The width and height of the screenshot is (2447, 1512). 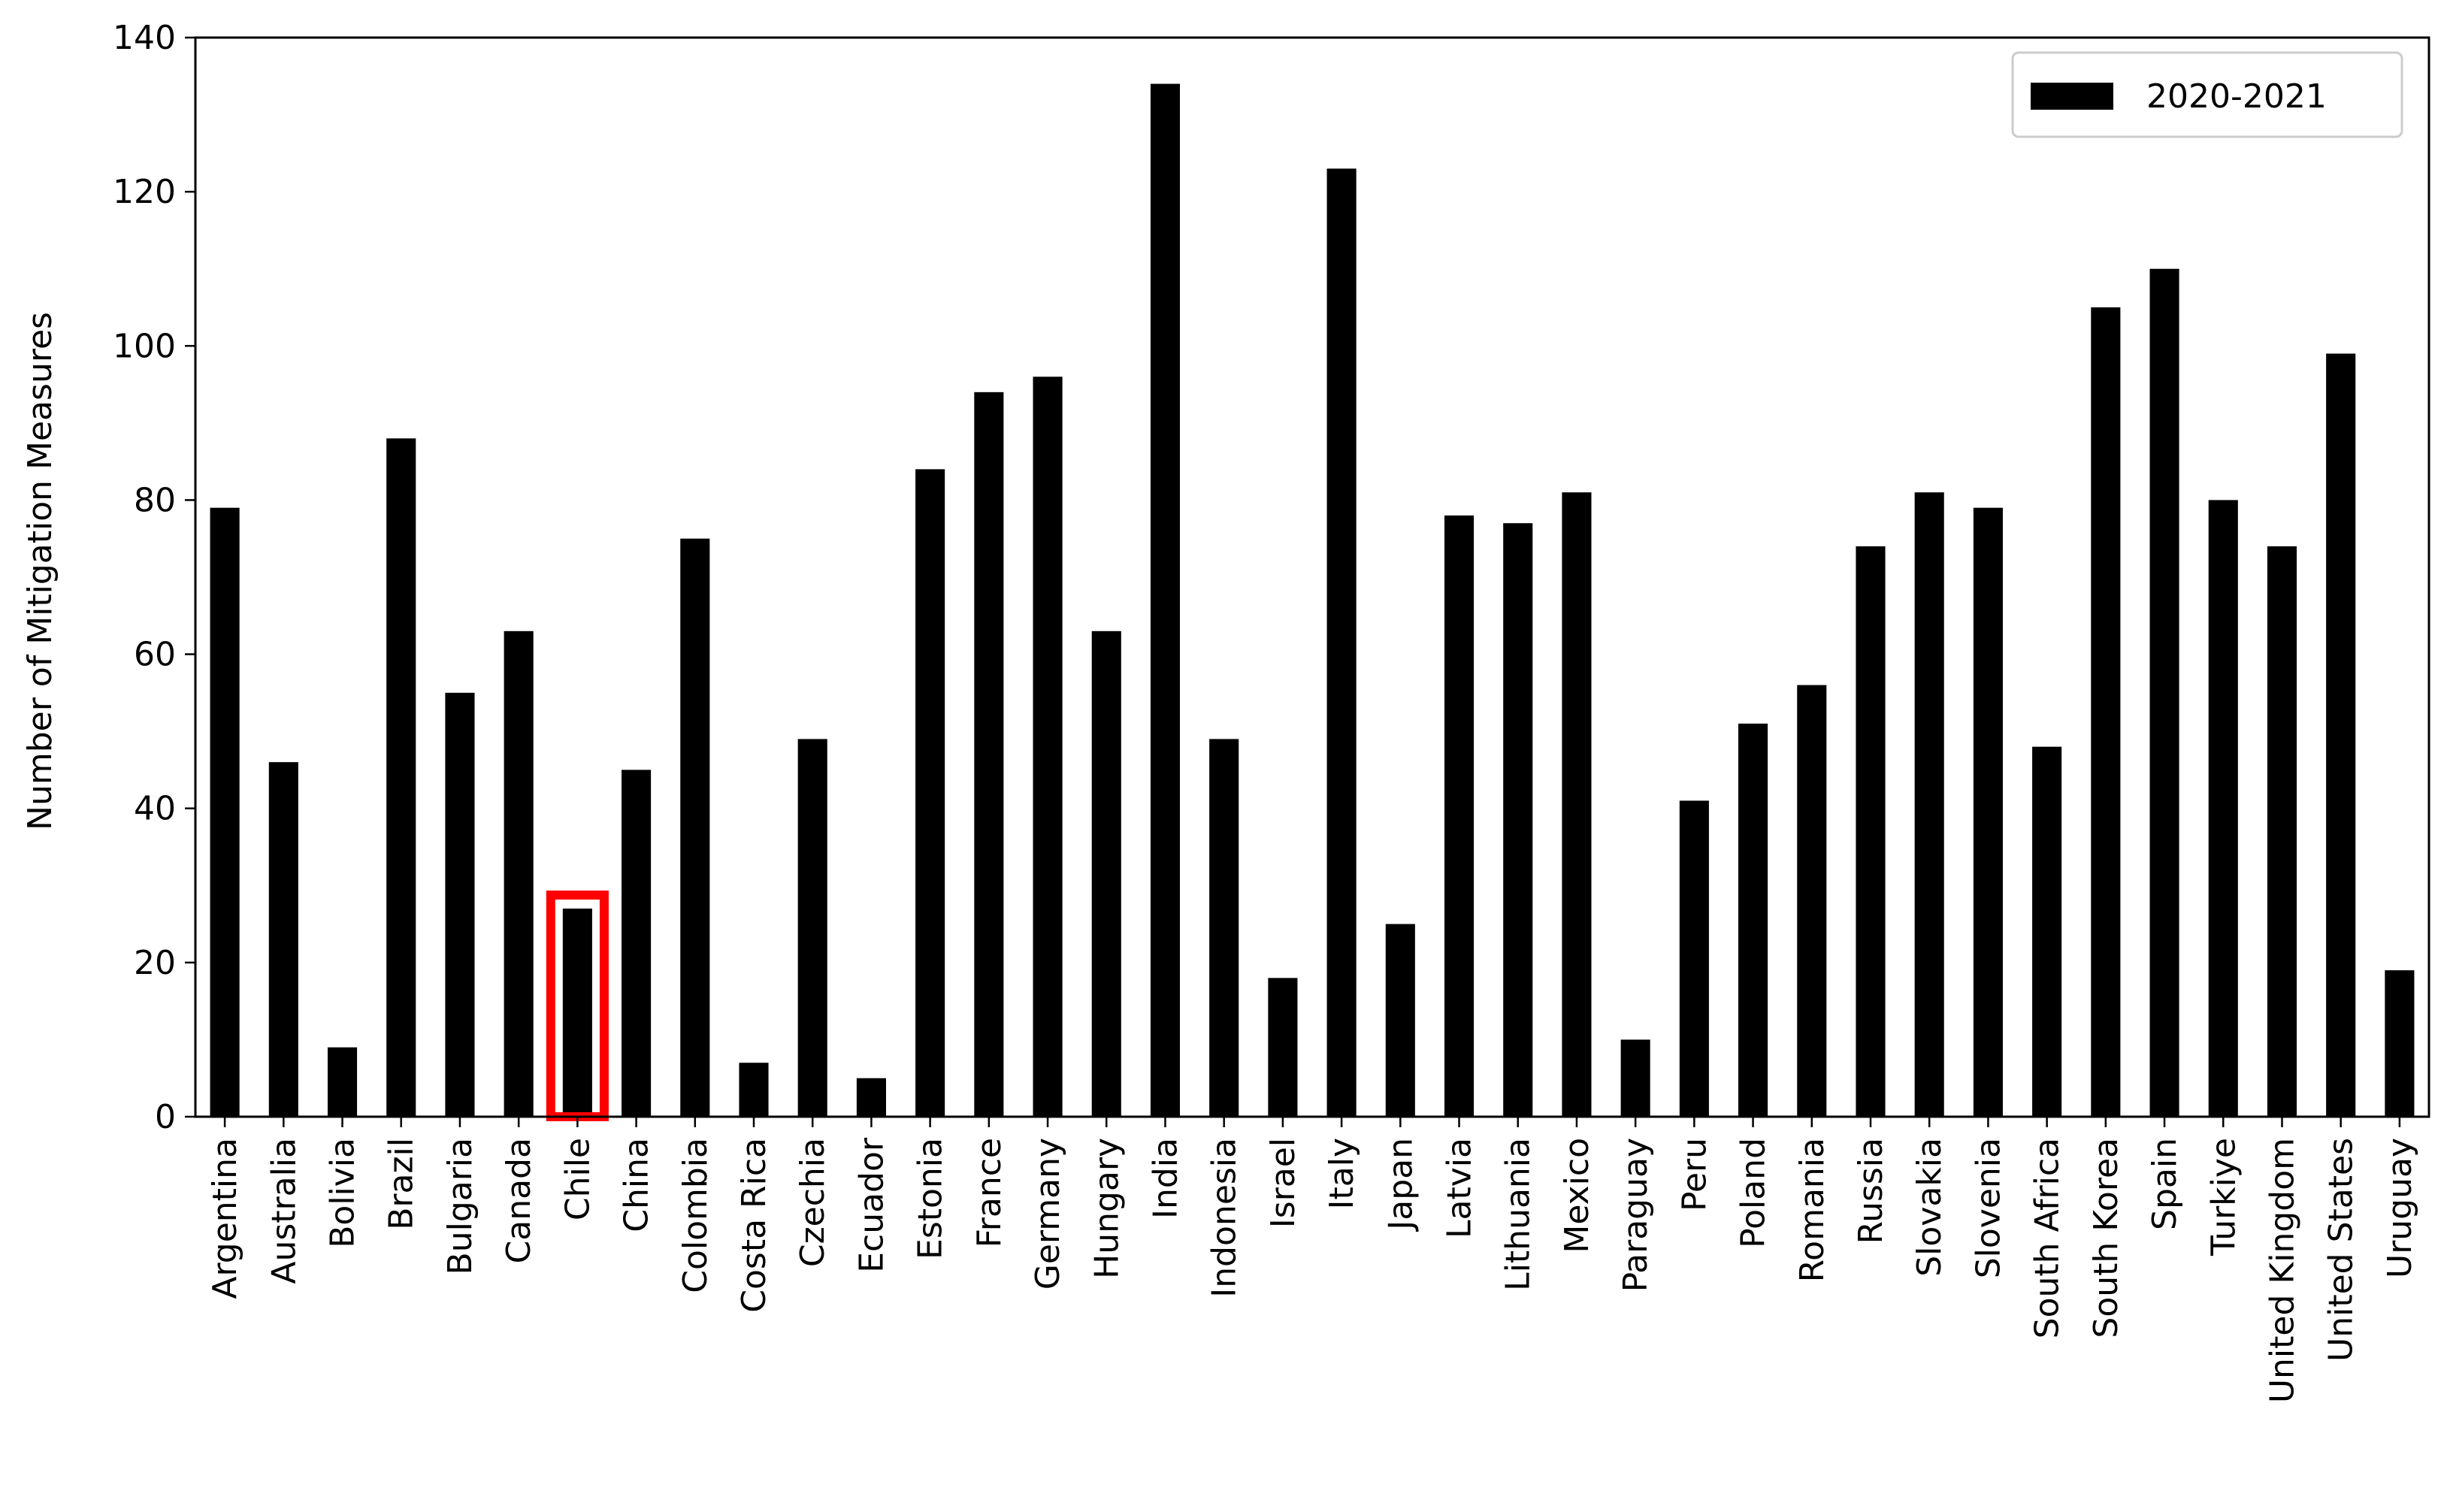 I want to click on x-tick-label: Russia, so click(x=1871, y=1191).